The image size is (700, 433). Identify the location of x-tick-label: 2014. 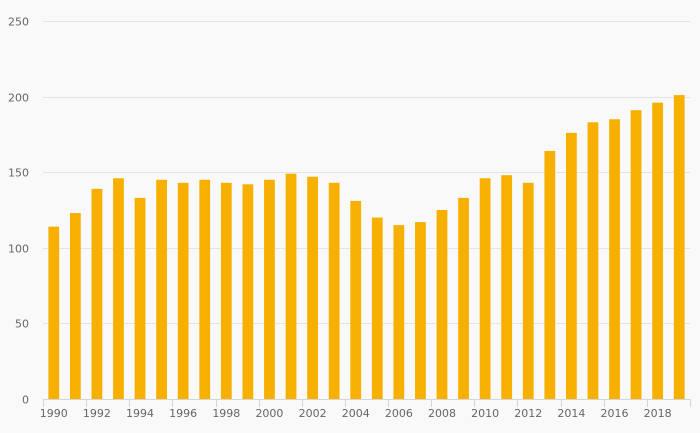
(571, 413).